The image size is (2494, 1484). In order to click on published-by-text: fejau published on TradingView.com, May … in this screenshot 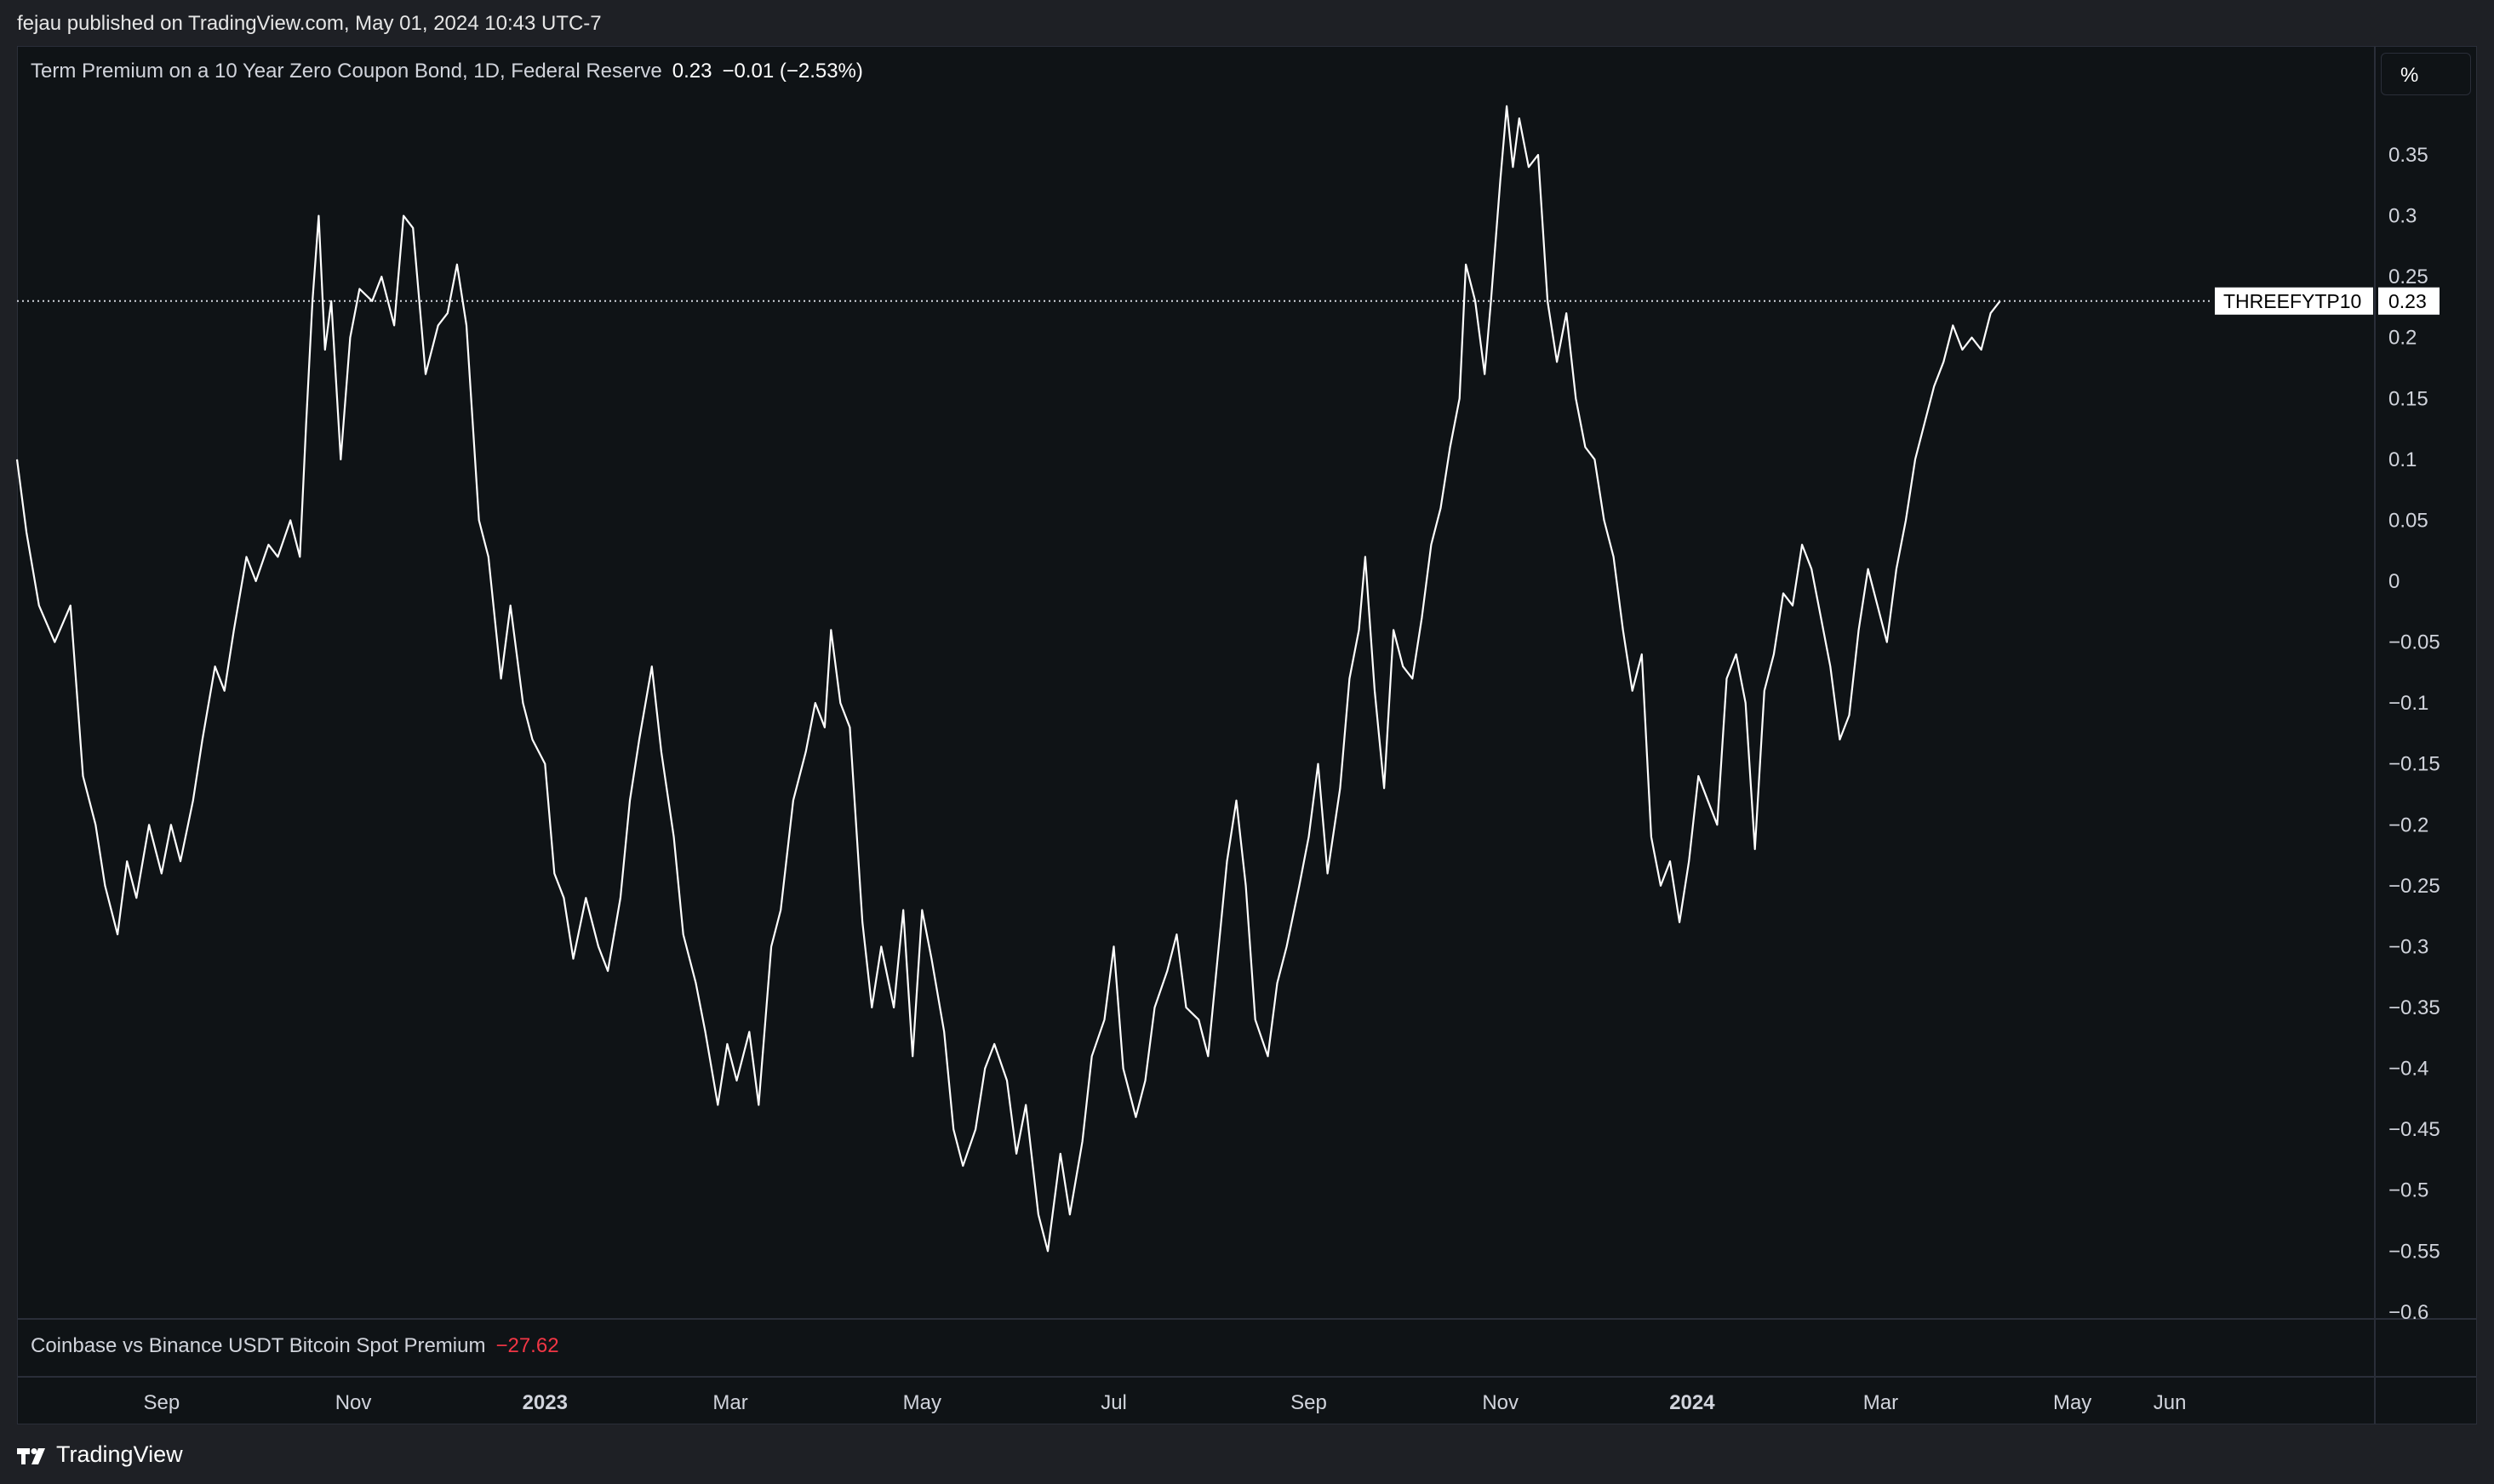, I will do `click(309, 23)`.